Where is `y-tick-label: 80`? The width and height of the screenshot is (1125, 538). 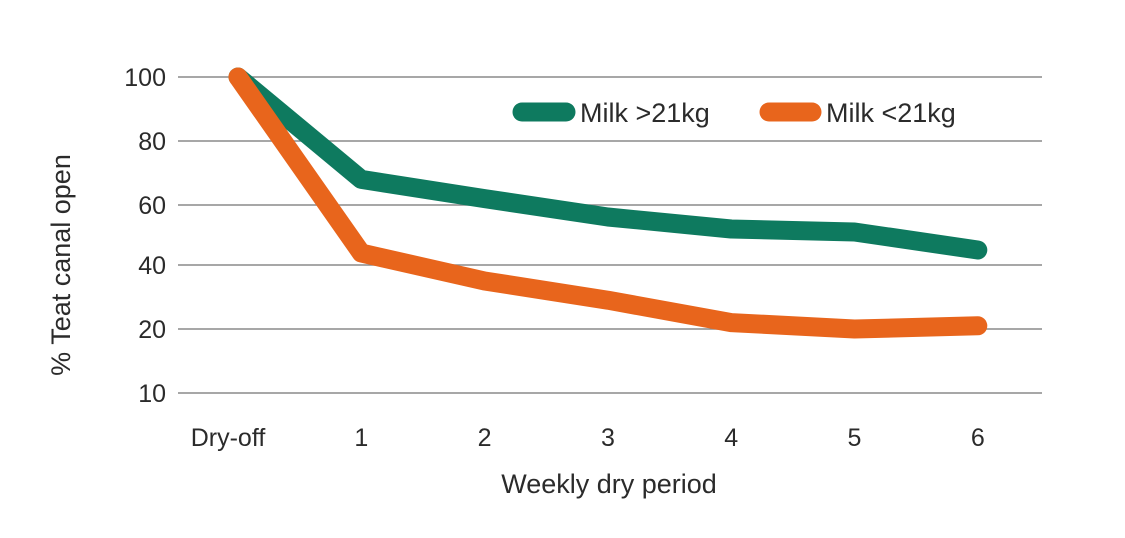 y-tick-label: 80 is located at coordinates (152, 142).